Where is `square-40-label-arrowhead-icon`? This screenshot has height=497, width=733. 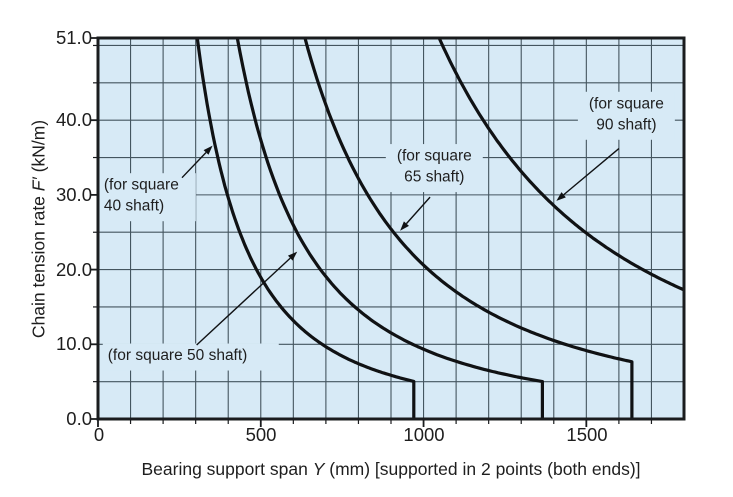
square-40-label-arrowhead-icon is located at coordinates (208, 150).